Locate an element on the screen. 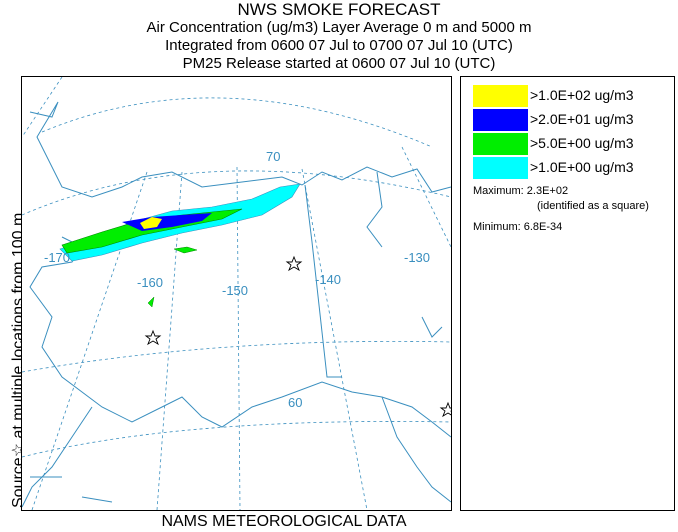 The height and width of the screenshot is (532, 678). legend-label: >1.0E+02 ug/m3 is located at coordinates (582, 95).